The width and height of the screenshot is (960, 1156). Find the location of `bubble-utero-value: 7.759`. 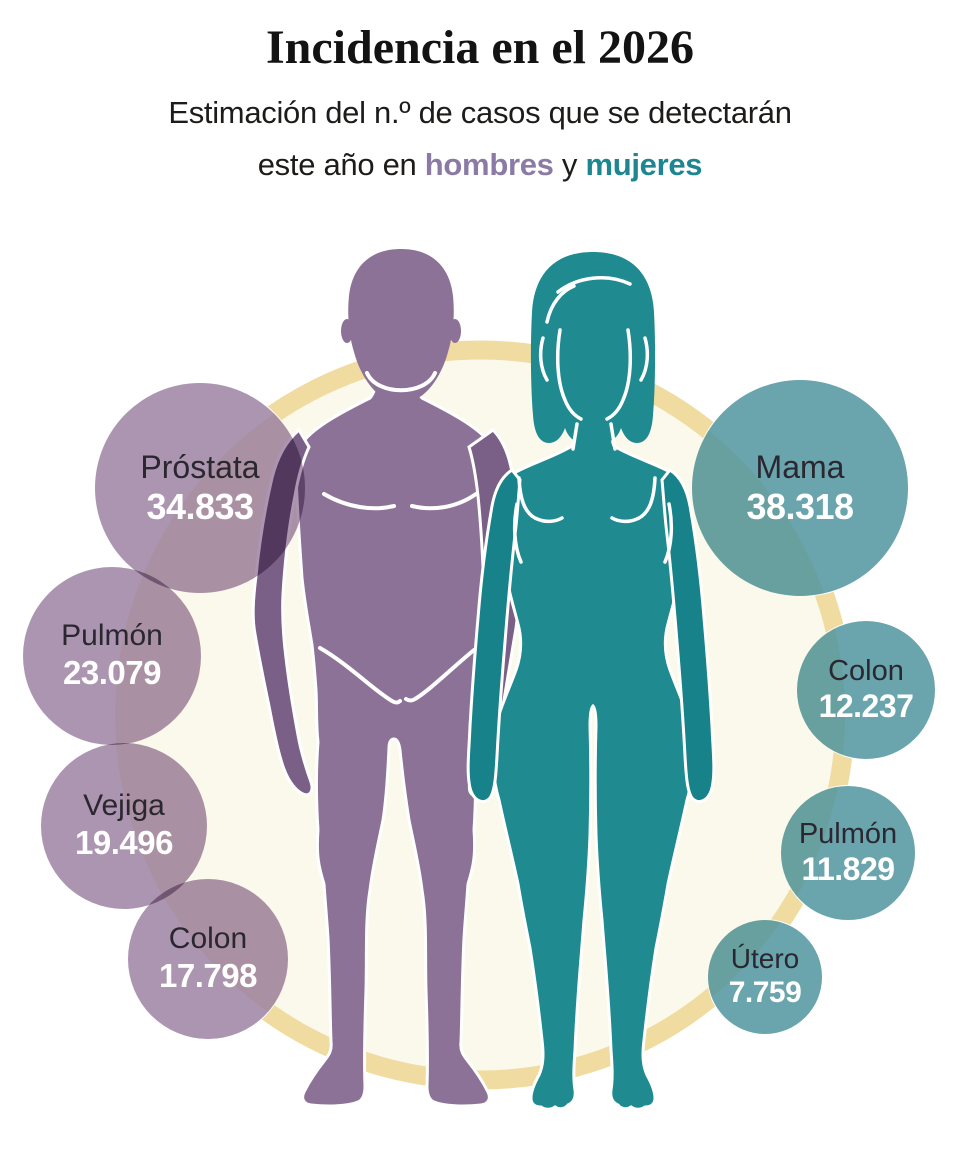

bubble-utero-value: 7.759 is located at coordinates (765, 992).